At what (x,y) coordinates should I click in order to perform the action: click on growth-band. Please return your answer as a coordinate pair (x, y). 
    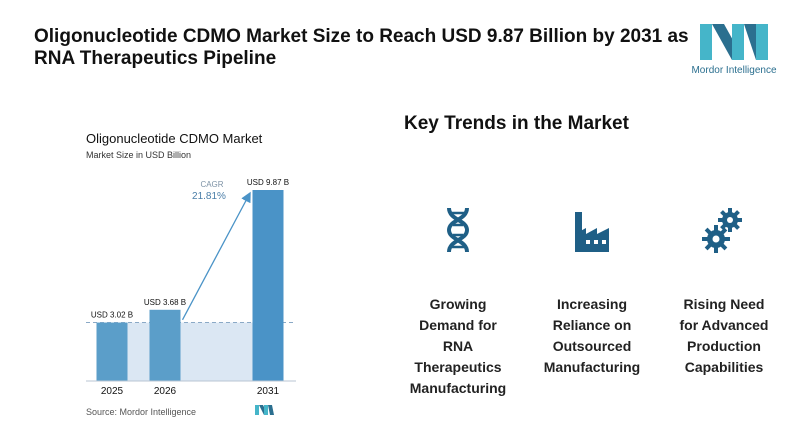
    Looking at the image, I should click on (190, 351).